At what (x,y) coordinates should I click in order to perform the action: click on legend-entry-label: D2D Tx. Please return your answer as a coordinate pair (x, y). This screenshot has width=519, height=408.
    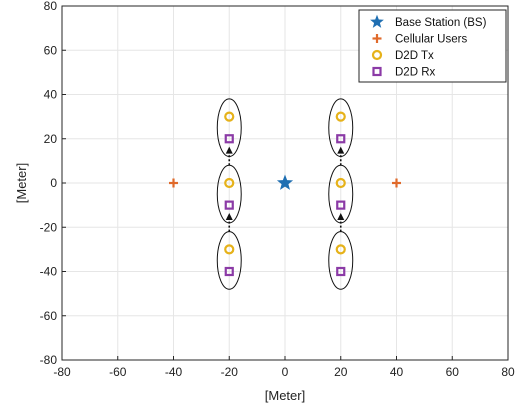
    Looking at the image, I should click on (414, 56).